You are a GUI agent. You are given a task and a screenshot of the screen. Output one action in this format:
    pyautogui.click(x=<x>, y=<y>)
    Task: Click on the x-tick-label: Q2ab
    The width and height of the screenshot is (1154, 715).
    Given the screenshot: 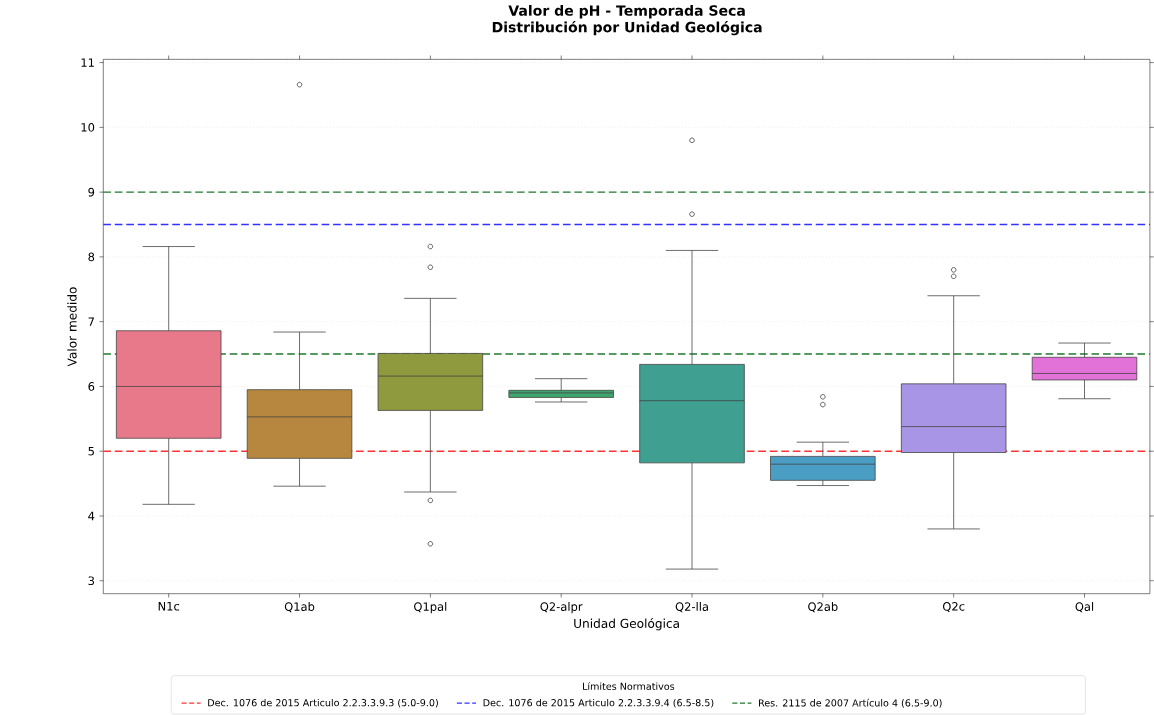 What is the action you would take?
    pyautogui.click(x=823, y=607)
    